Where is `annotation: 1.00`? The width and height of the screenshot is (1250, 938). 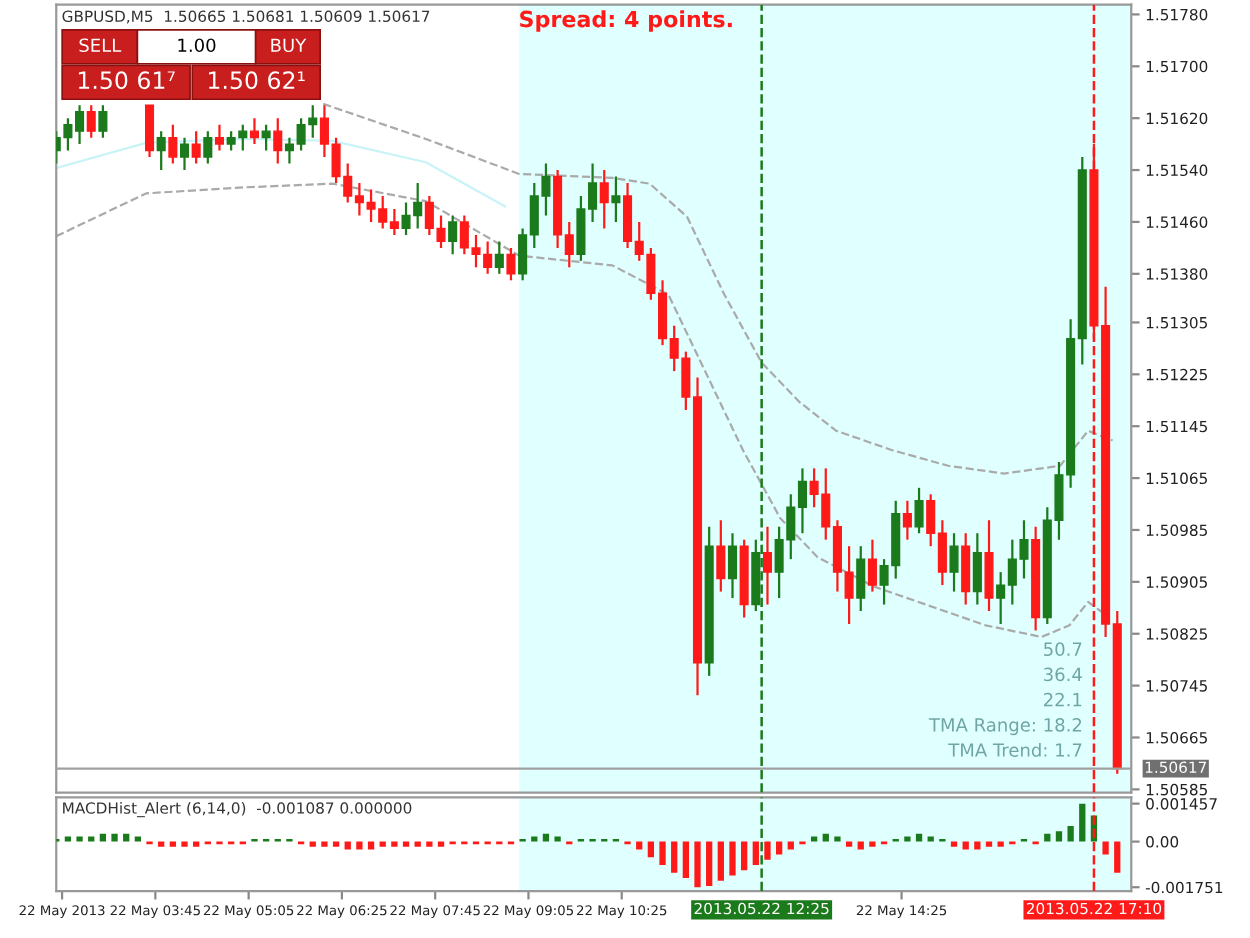 annotation: 1.00 is located at coordinates (197, 45).